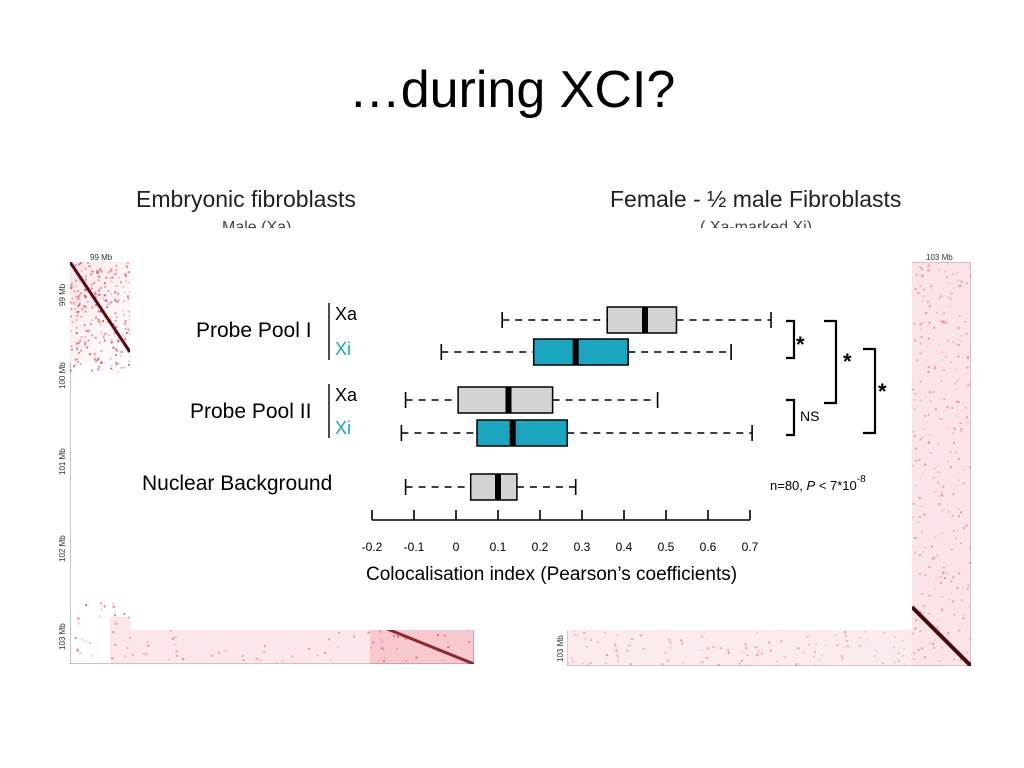  I want to click on right-panel-subtitle: ( Xa-marked Xi), so click(756, 223).